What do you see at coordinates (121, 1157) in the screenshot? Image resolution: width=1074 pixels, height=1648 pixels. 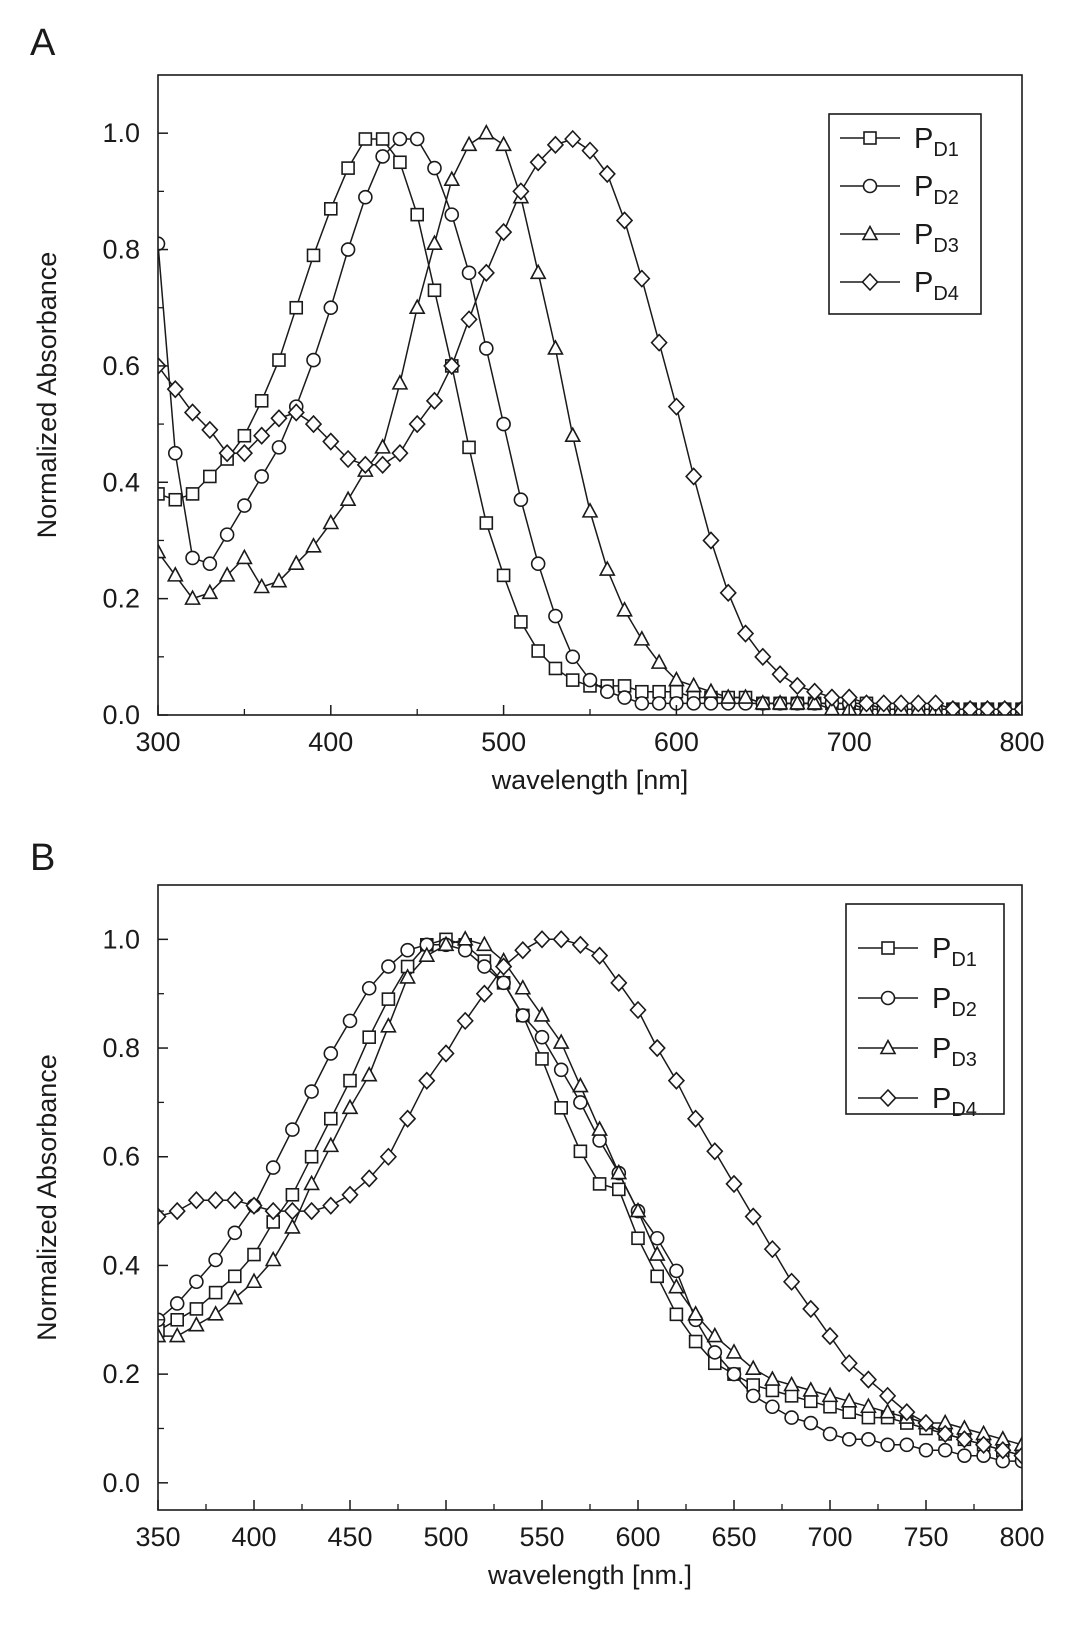 I see `panel-b-y-tick-label: 0.6` at bounding box center [121, 1157].